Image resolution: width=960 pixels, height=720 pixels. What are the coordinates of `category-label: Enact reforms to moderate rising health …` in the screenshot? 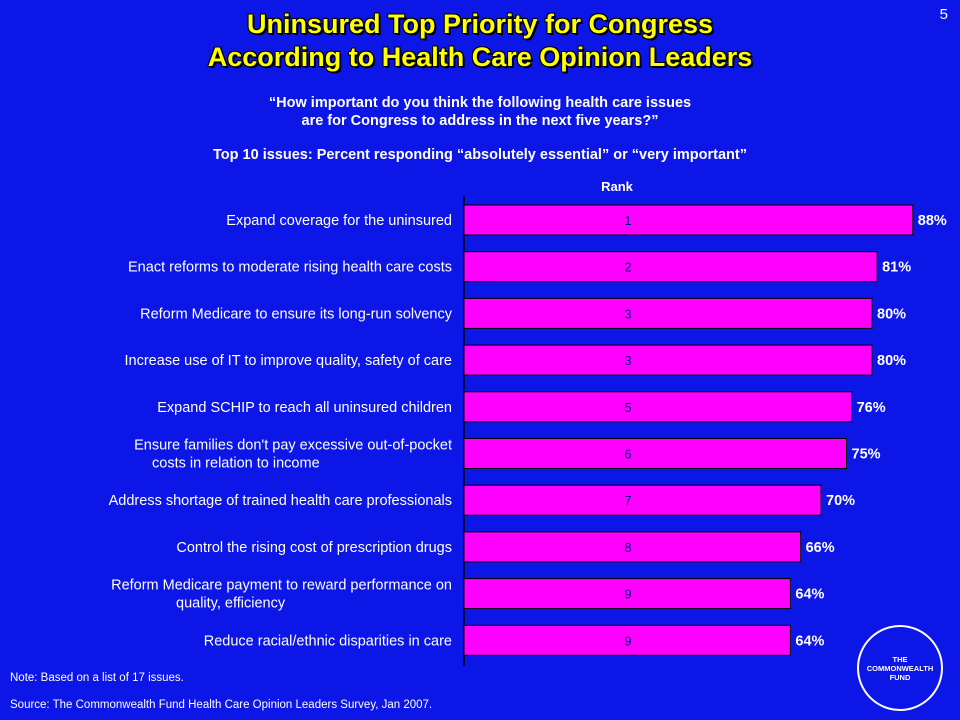 It's located at (290, 268).